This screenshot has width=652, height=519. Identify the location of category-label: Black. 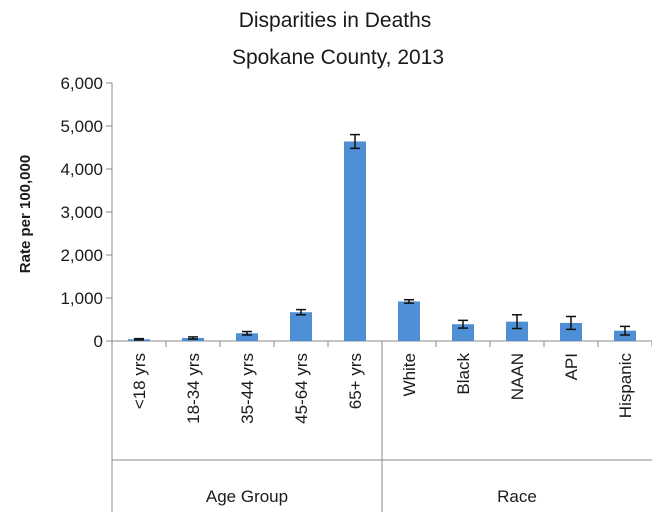
(463, 374).